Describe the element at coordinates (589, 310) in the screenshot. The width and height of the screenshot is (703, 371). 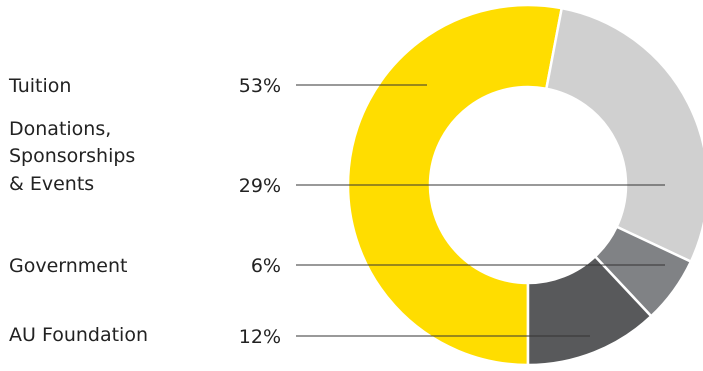
I see `slice-au-foundation` at that location.